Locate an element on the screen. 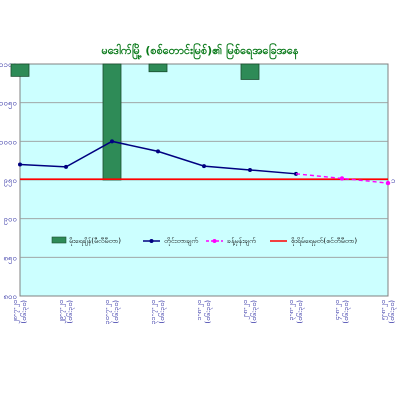 The image size is (400, 404). x-tick-label: ၂၈-၇-၂၀ is located at coordinates (15, 312).